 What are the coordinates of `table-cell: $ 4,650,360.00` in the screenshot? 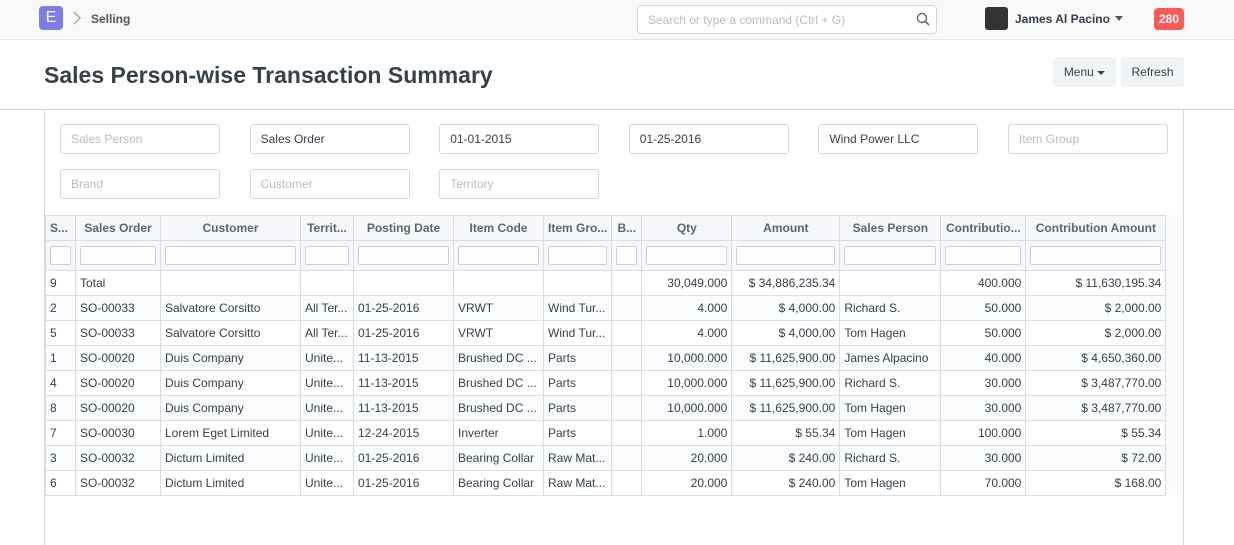 It's located at (1096, 358).